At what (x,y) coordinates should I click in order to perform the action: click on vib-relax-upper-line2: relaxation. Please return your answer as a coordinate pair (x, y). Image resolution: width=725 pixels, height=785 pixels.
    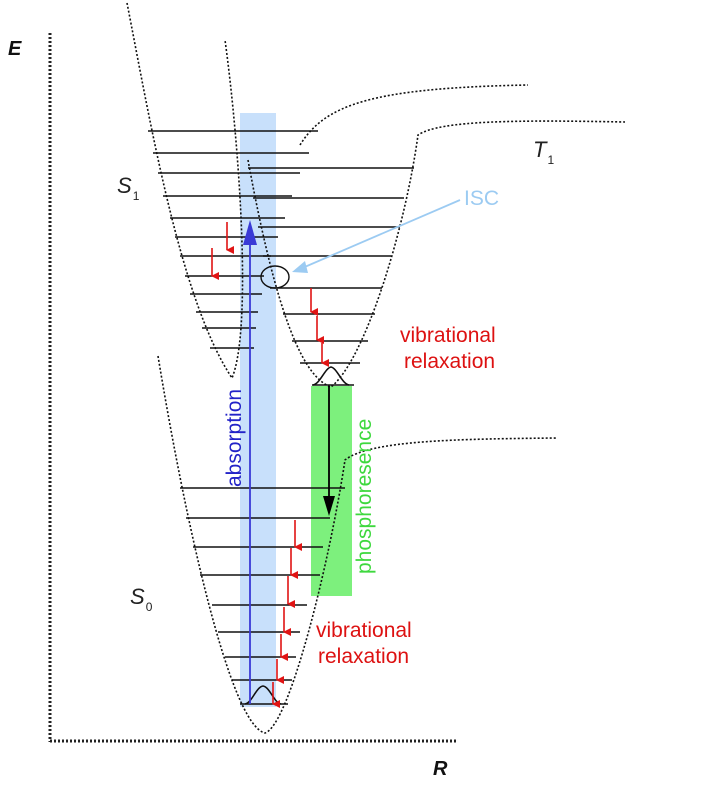
    Looking at the image, I should click on (449, 361).